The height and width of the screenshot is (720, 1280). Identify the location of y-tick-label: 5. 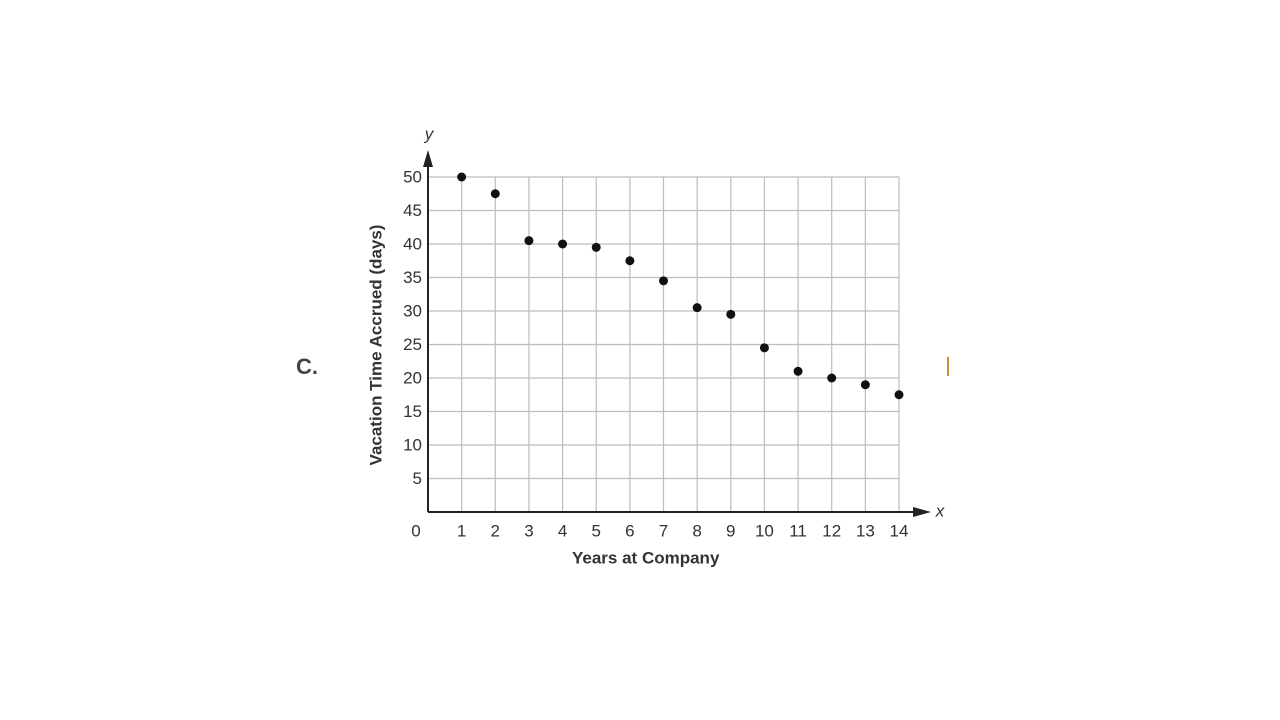
(417, 478).